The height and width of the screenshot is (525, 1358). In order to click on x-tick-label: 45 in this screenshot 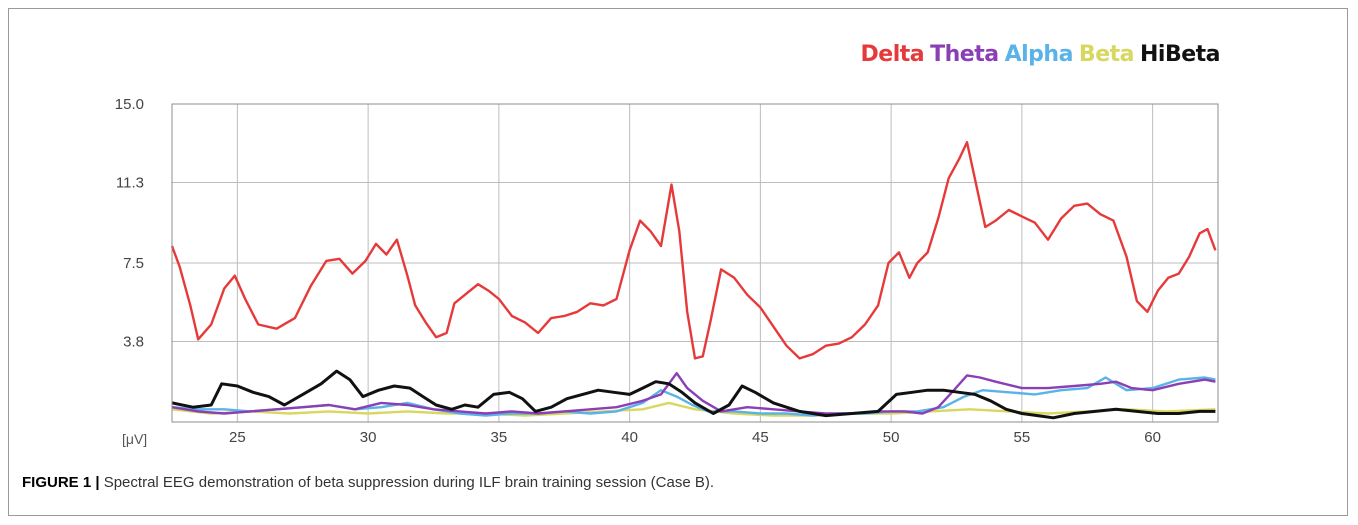, I will do `click(760, 437)`.